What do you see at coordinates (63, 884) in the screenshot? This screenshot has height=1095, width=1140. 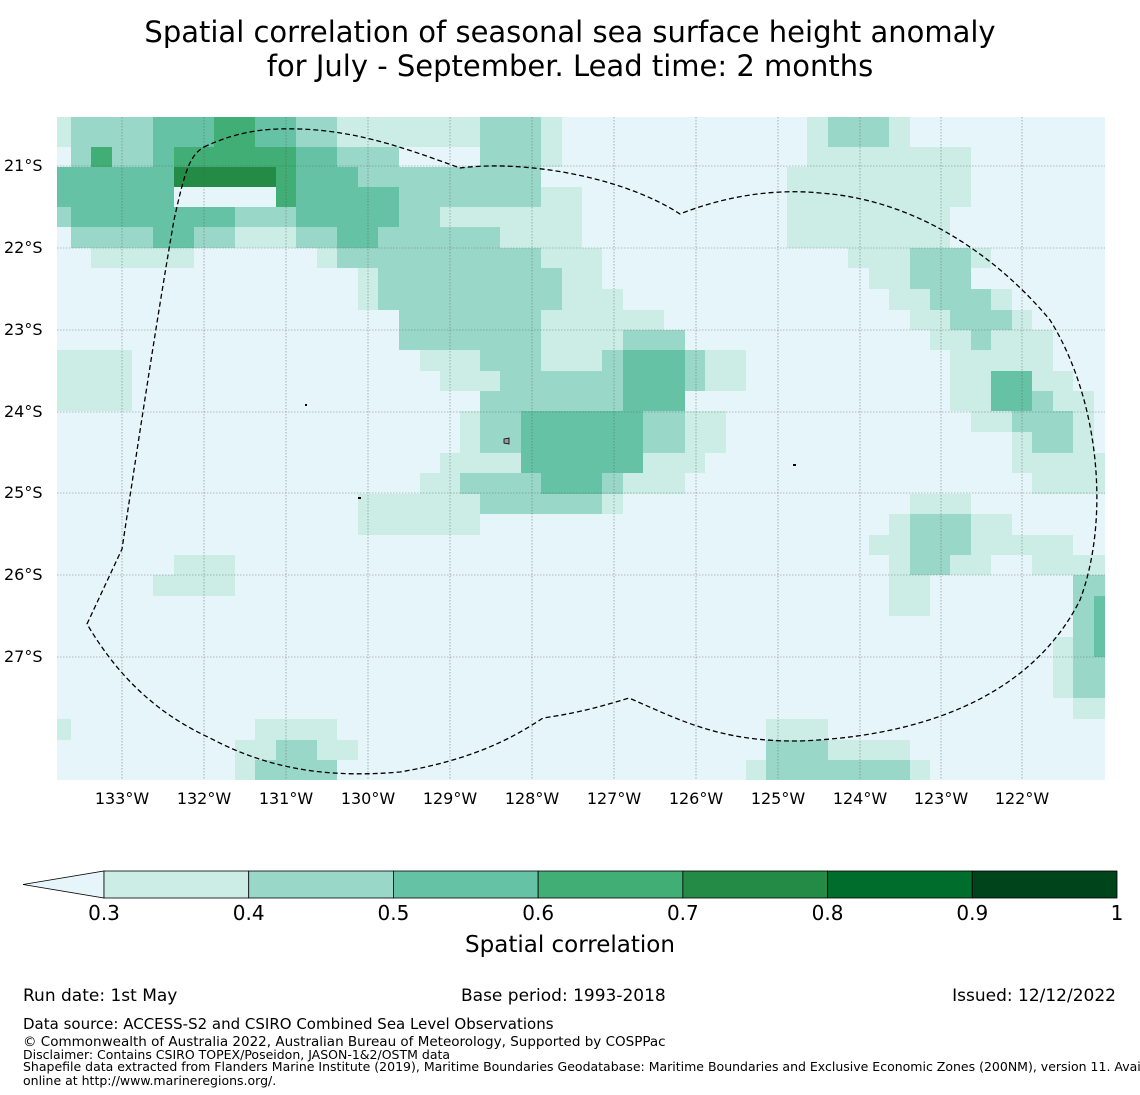 I see `colorbar-under-arrow` at bounding box center [63, 884].